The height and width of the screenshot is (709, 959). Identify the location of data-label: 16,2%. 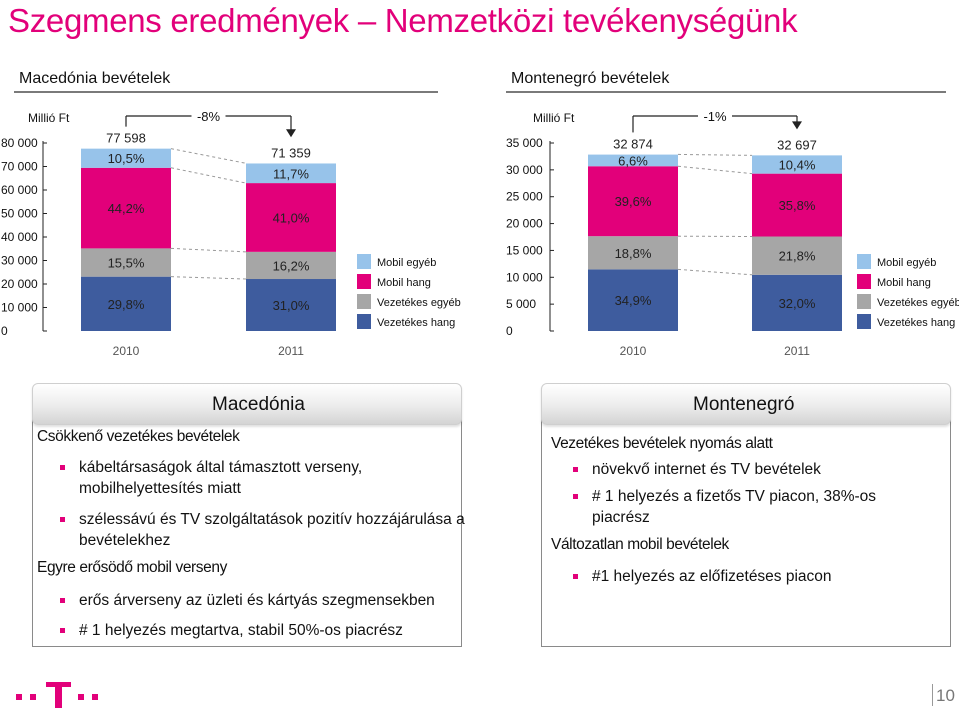
(291, 265).